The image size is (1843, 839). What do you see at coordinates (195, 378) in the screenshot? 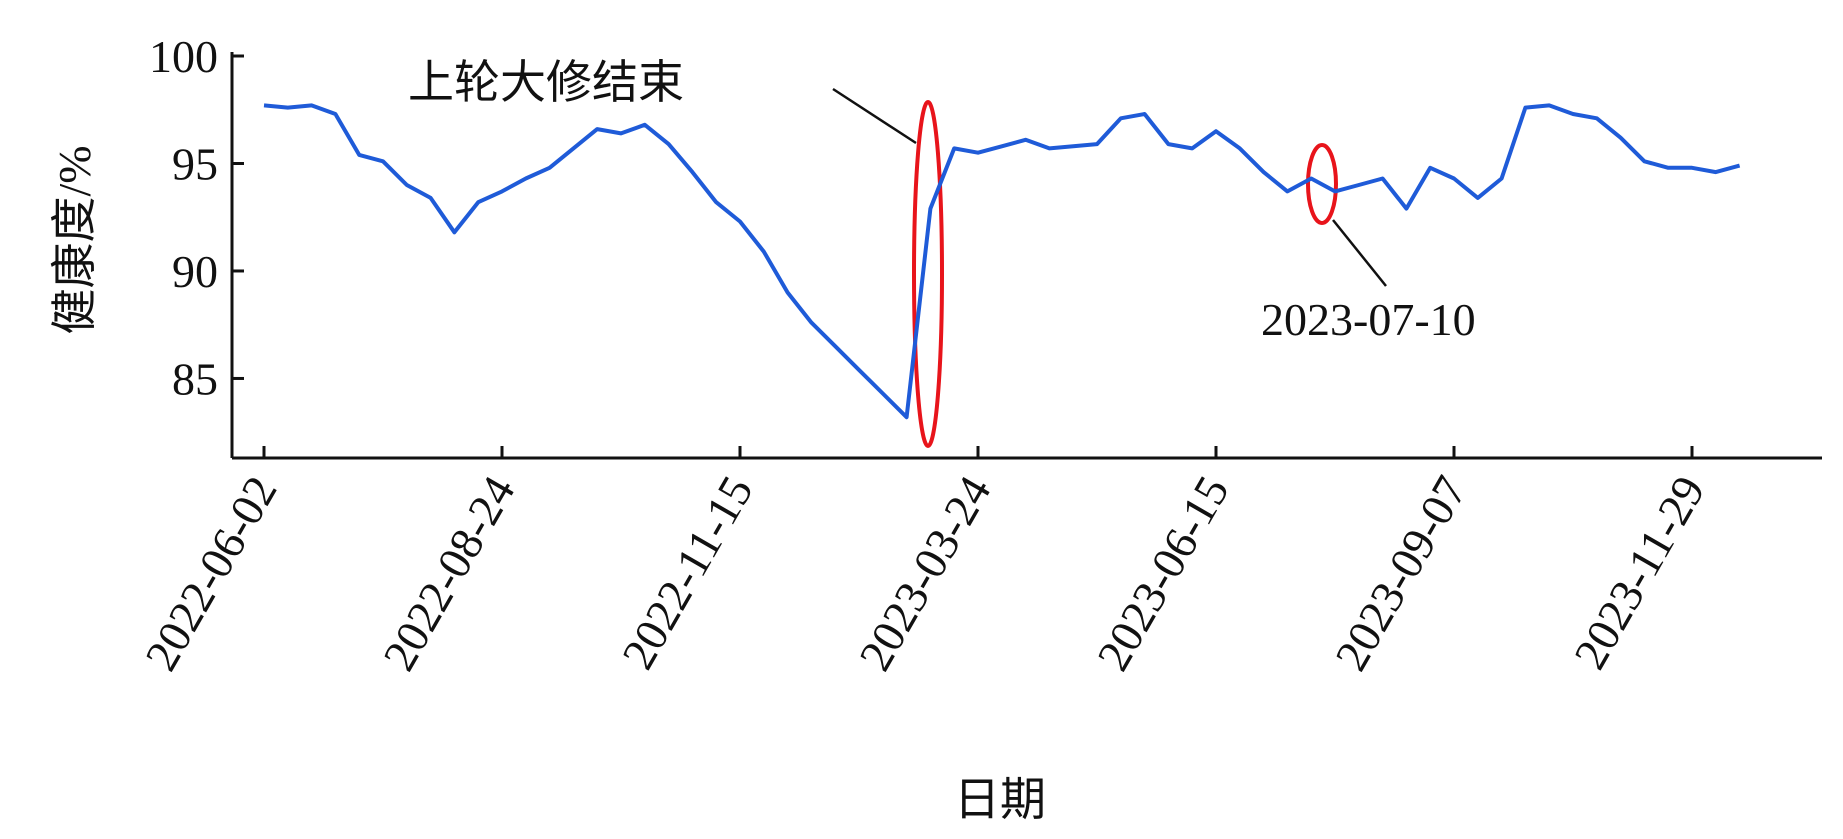
I see `y-tick-label: 85` at bounding box center [195, 378].